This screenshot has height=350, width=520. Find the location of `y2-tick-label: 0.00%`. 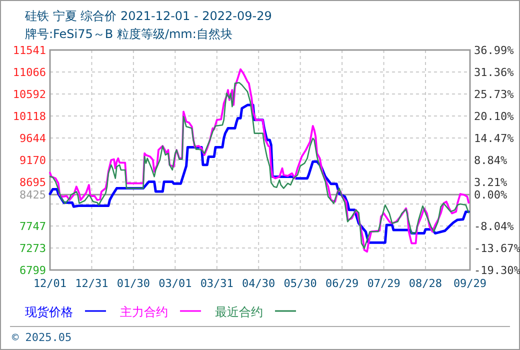

y2-tick-label: 0.00% is located at coordinates (491, 195).